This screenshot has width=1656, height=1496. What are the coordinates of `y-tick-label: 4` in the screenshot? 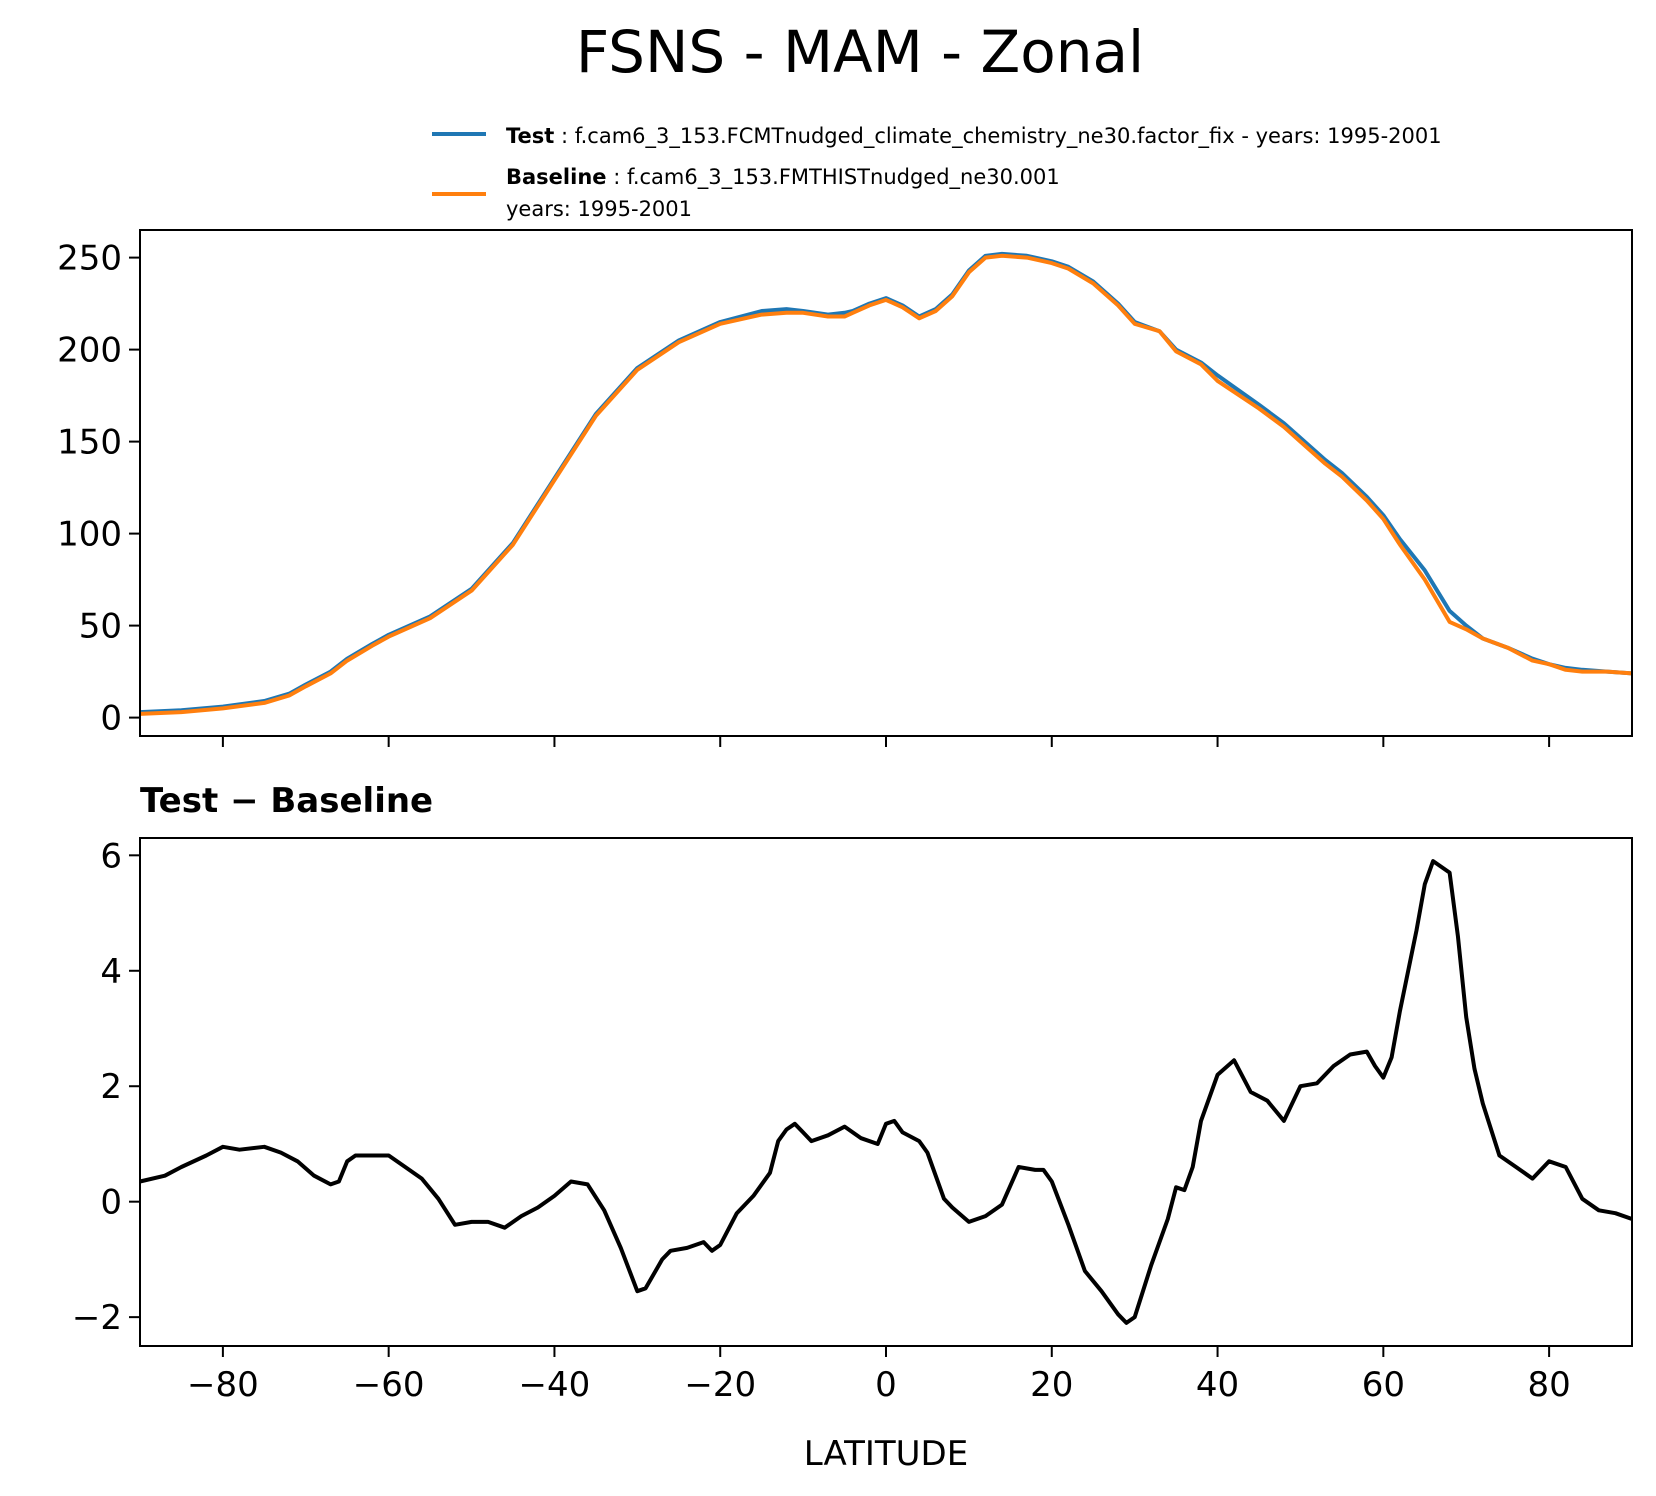 It's located at (111, 972).